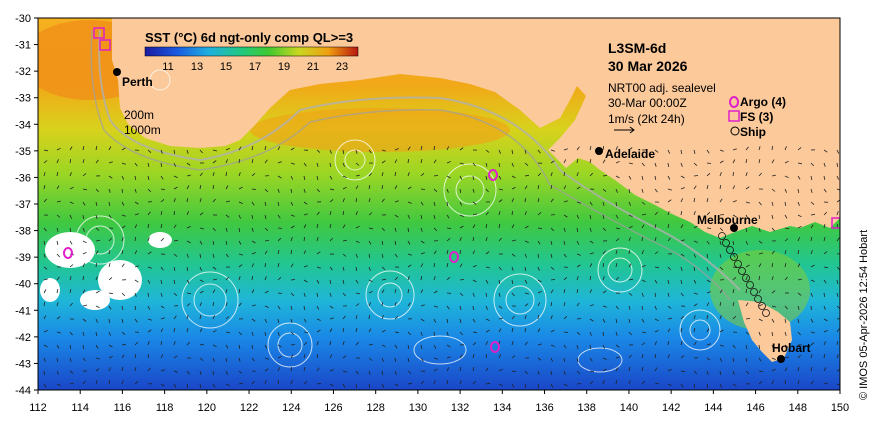  Describe the element at coordinates (23, 258) in the screenshot. I see `y-tick-label: -39` at that location.